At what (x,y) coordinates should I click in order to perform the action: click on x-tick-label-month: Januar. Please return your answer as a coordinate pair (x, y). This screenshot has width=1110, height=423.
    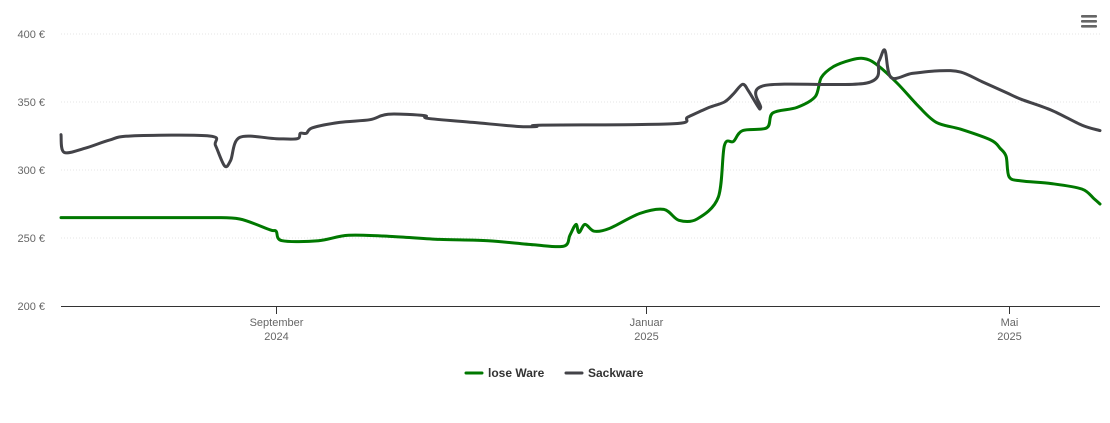
    Looking at the image, I should click on (647, 323).